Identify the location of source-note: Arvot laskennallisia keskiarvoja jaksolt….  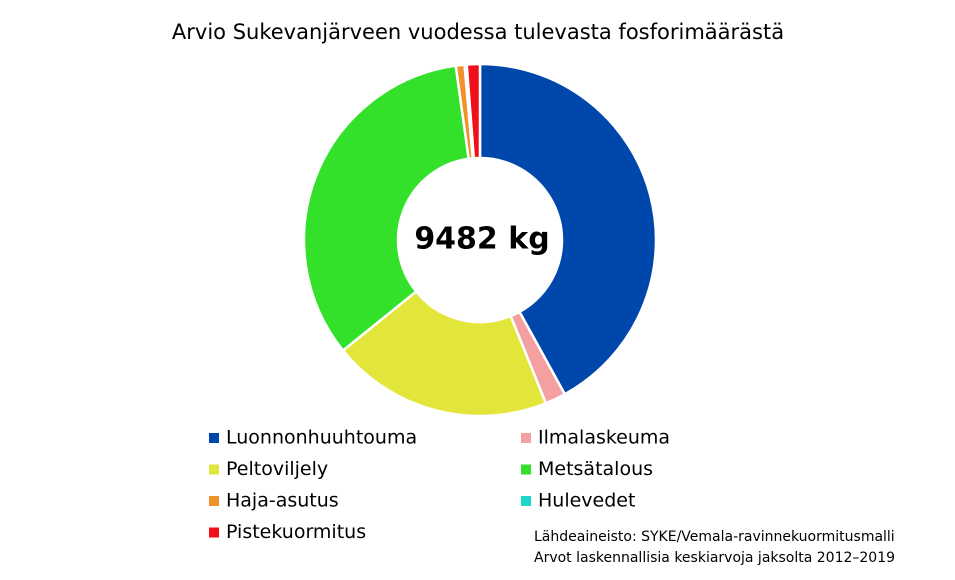
(714, 558).